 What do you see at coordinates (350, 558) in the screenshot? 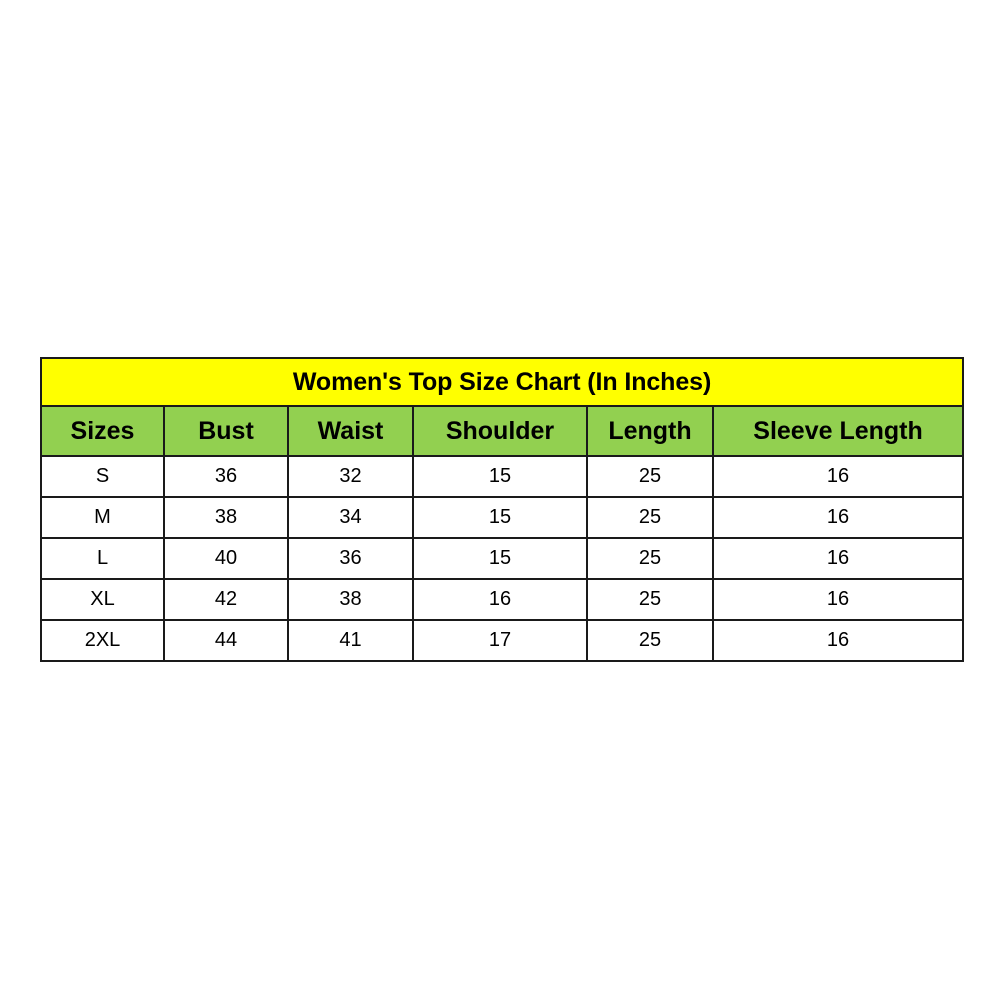
I see `cell-waist: 36` at bounding box center [350, 558].